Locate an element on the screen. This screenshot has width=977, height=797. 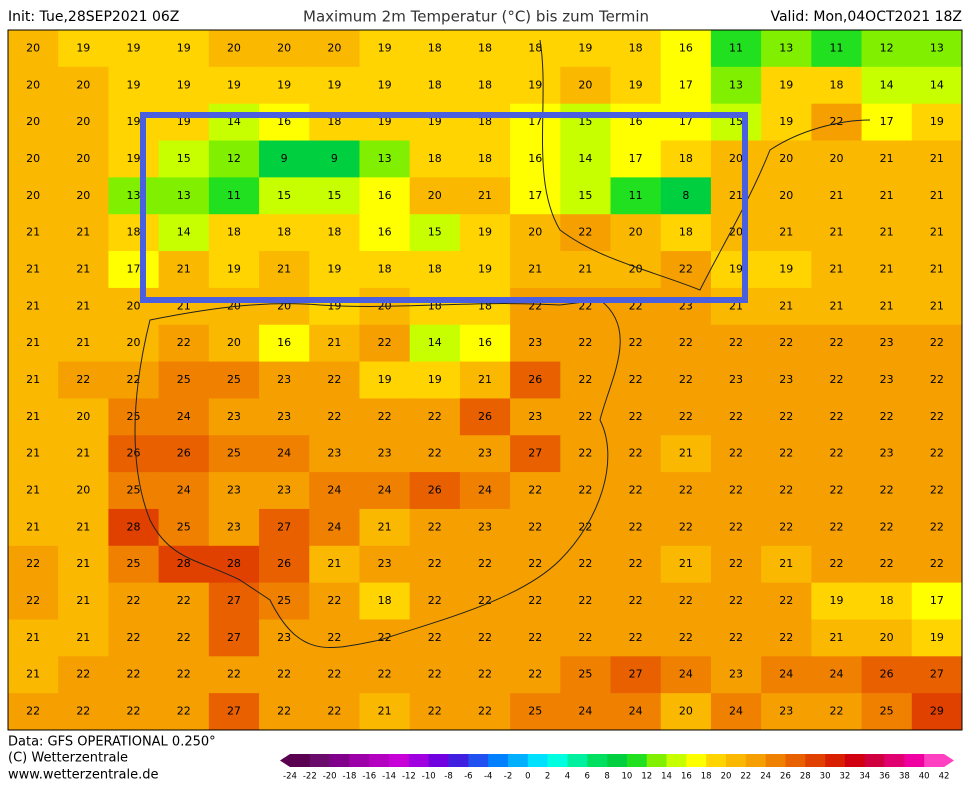
temperature-value: 26 is located at coordinates (184, 453).